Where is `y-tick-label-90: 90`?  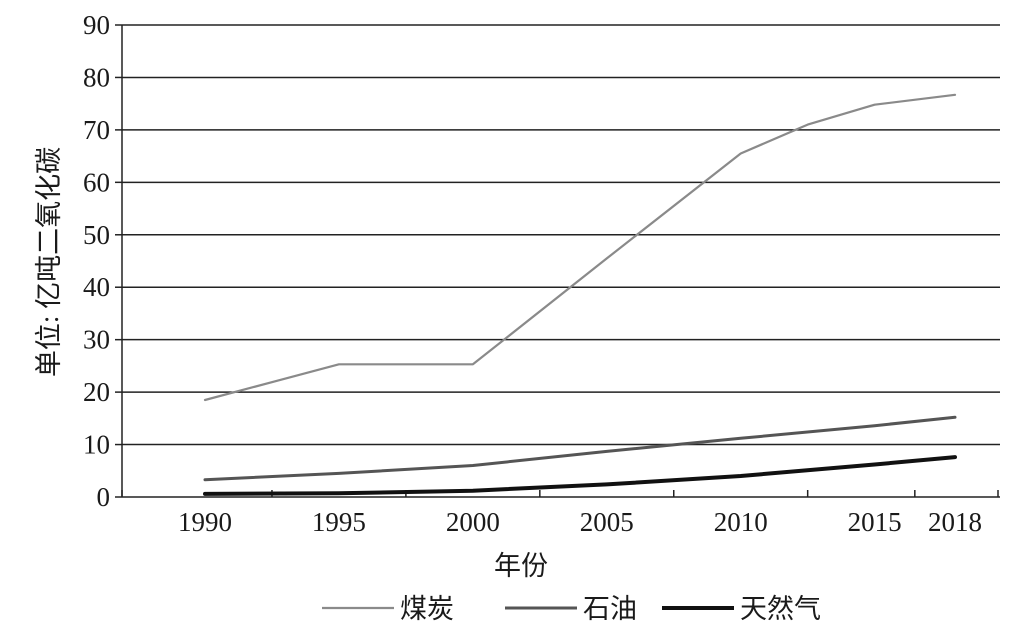
y-tick-label-90: 90 is located at coordinates (96, 25).